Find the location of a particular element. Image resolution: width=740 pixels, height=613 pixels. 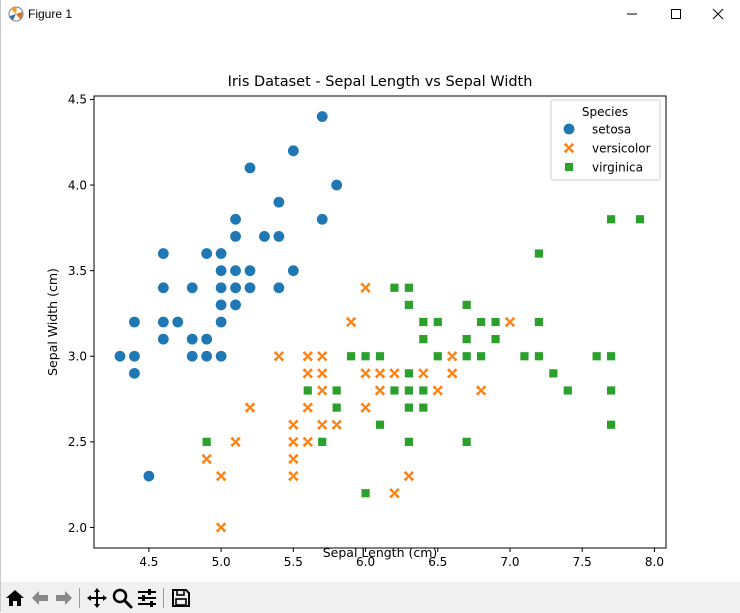

close-button is located at coordinates (717, 14).